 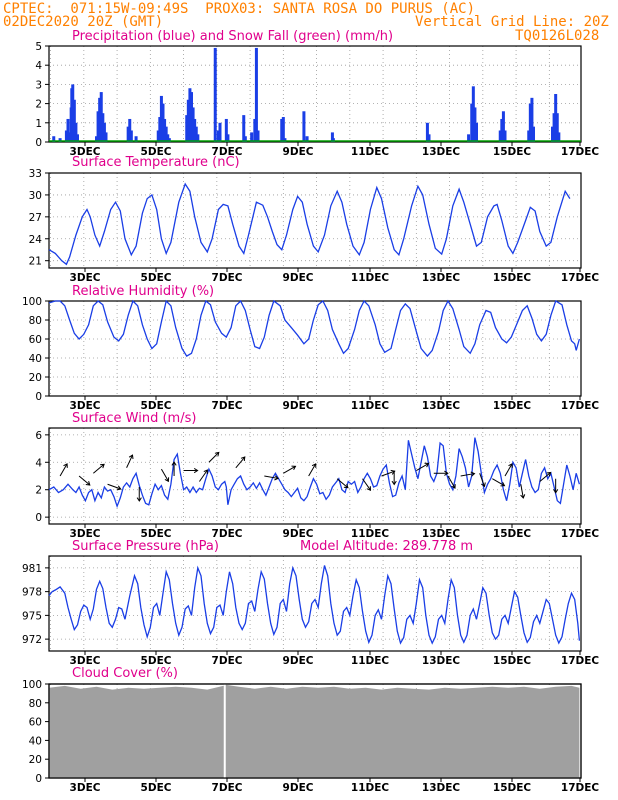 What do you see at coordinates (32, 593) in the screenshot?
I see `y-tick-label: 978` at bounding box center [32, 593].